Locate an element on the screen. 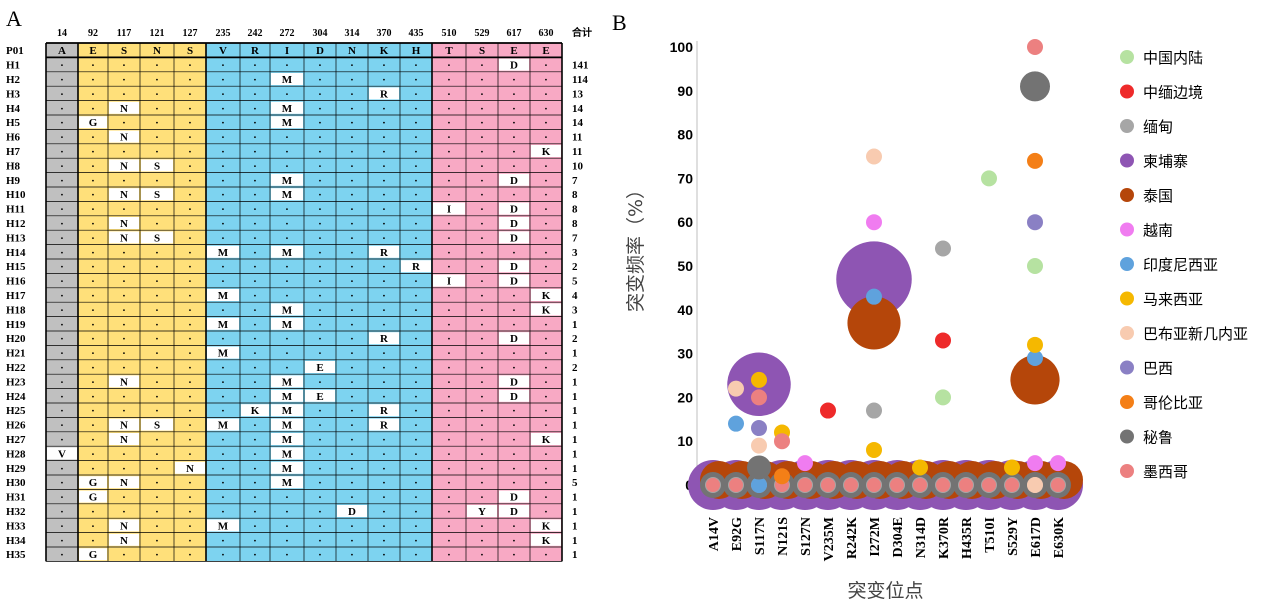 The height and width of the screenshot is (606, 1269). haplotype-total: 1 is located at coordinates (575, 397).